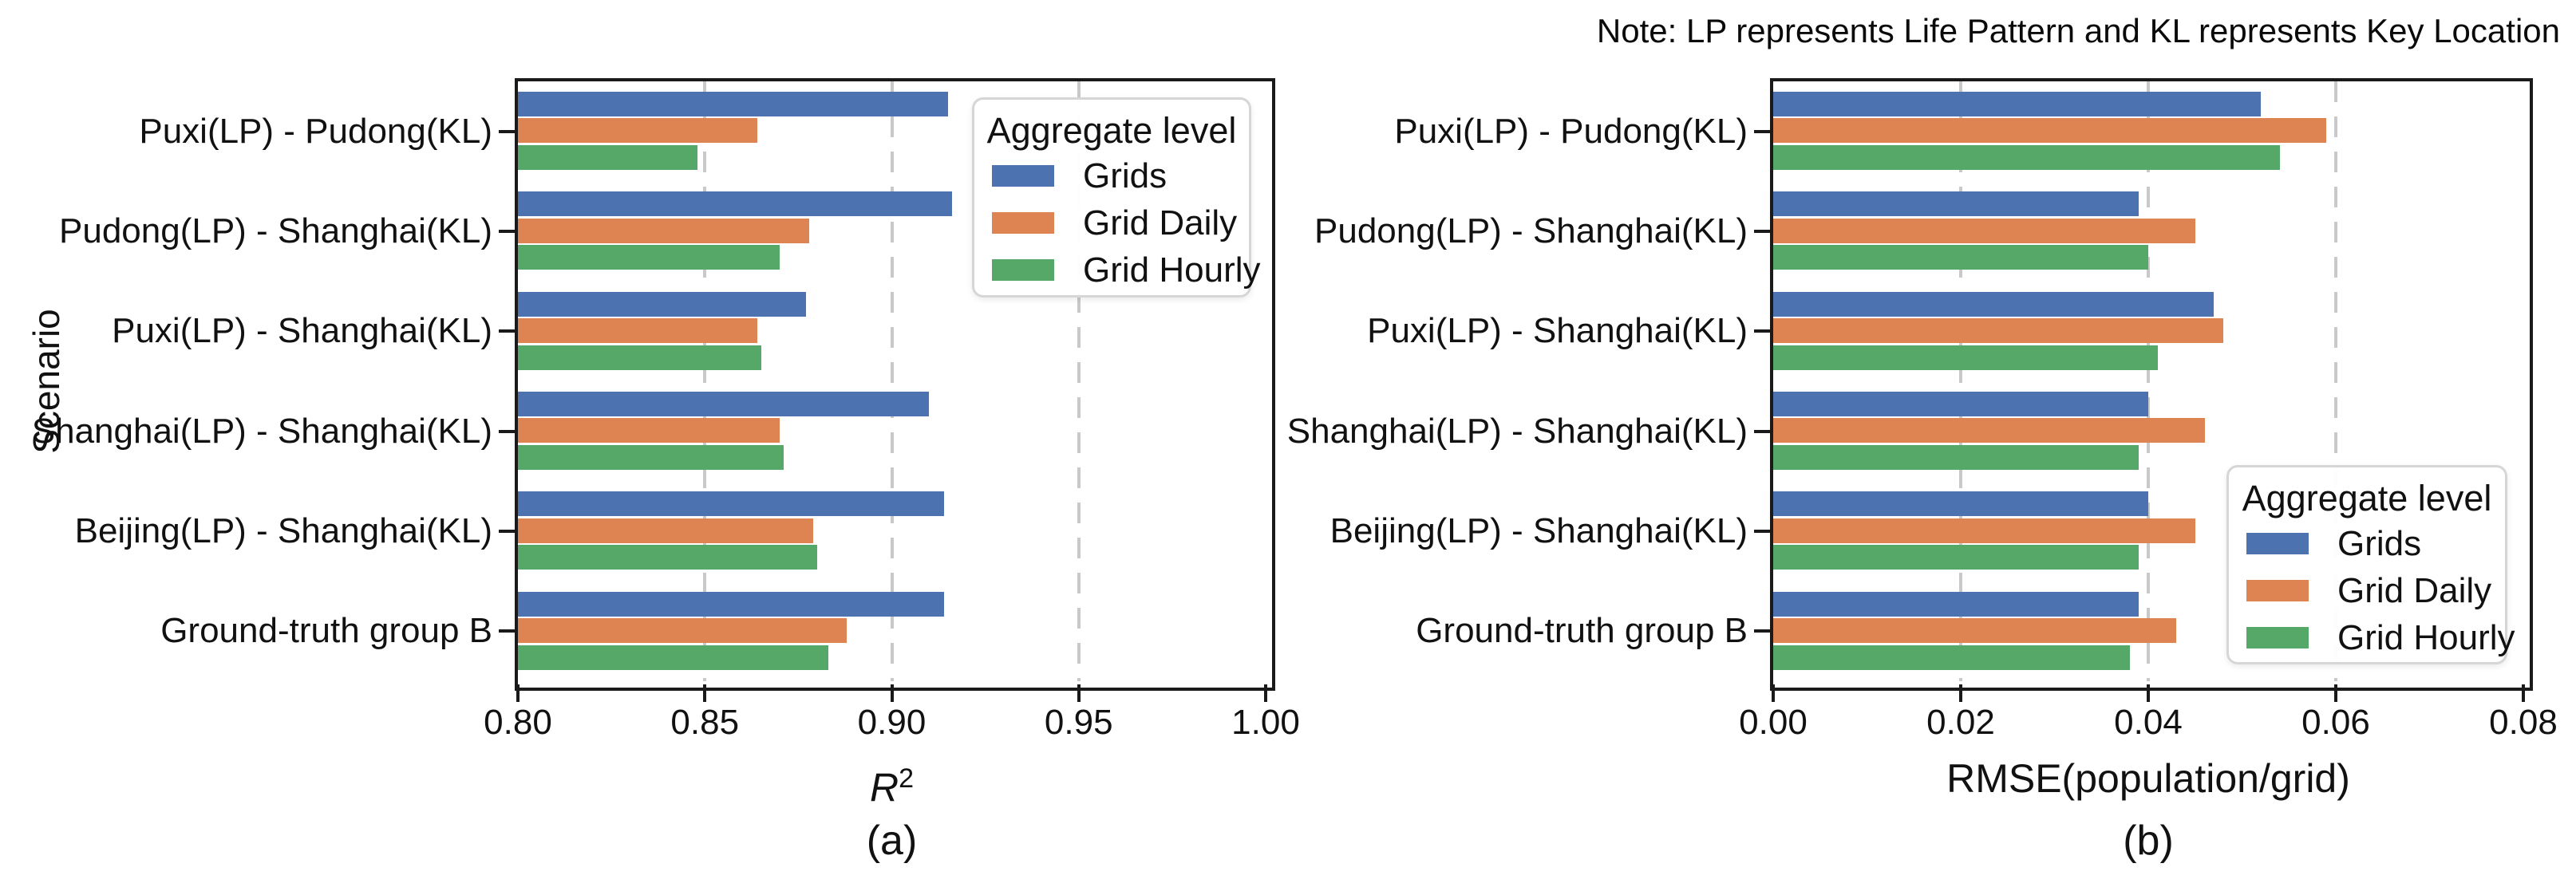  I want to click on bar-b-s0-c0, so click(2017, 104).